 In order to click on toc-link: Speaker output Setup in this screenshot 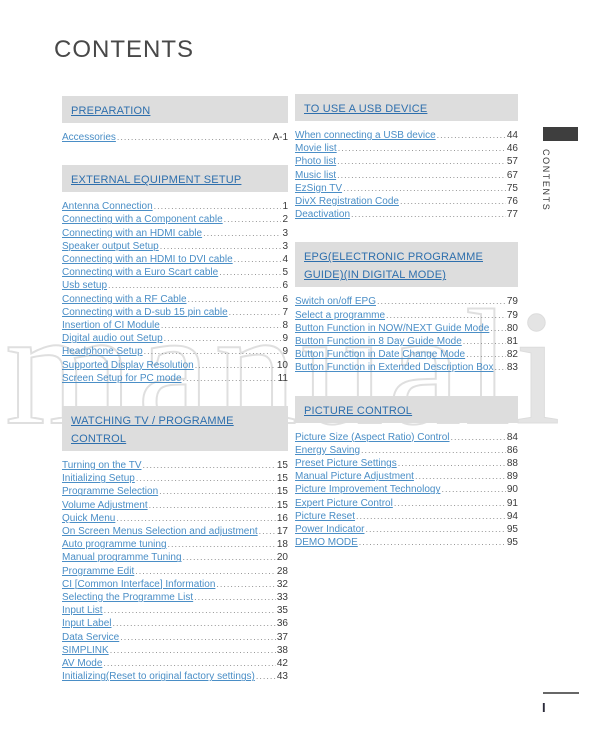, I will do `click(110, 246)`.